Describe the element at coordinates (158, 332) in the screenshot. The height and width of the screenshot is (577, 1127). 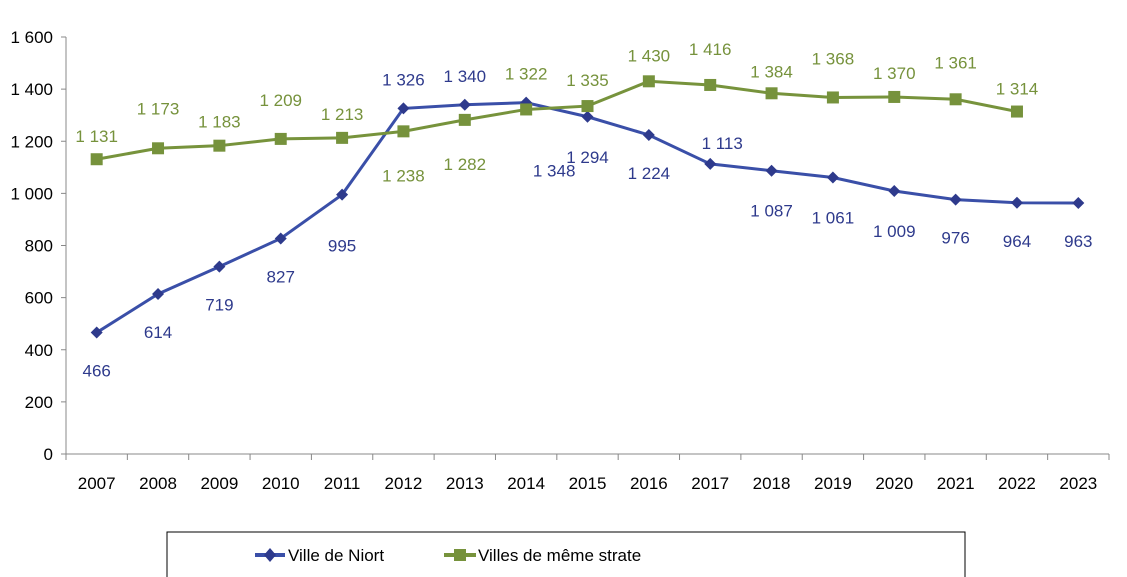
I see `data-label: 614` at that location.